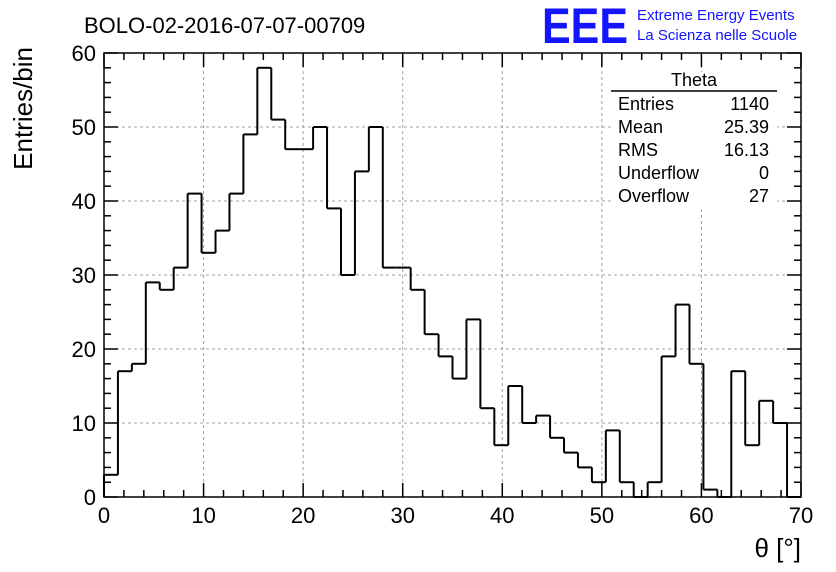 The width and height of the screenshot is (836, 572). What do you see at coordinates (716, 15) in the screenshot?
I see `logo-line-1: Extreme Energy Events` at bounding box center [716, 15].